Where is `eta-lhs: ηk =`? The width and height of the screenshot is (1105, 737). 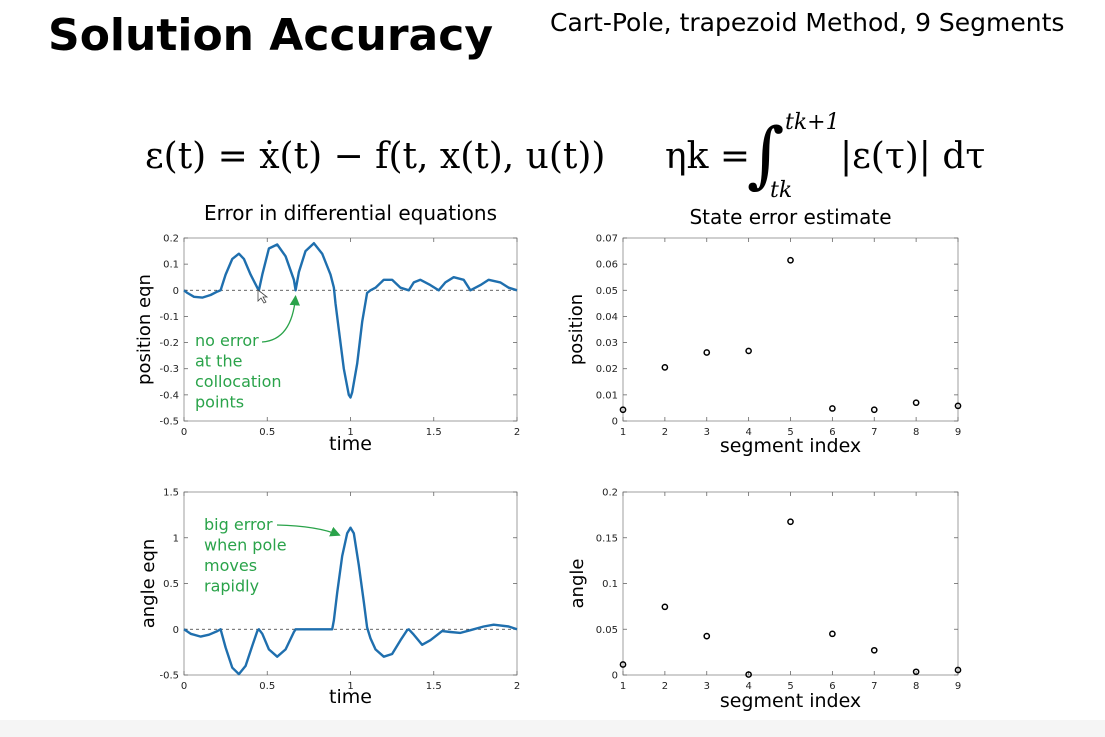
eta-lhs: ηk = is located at coordinates (707, 156).